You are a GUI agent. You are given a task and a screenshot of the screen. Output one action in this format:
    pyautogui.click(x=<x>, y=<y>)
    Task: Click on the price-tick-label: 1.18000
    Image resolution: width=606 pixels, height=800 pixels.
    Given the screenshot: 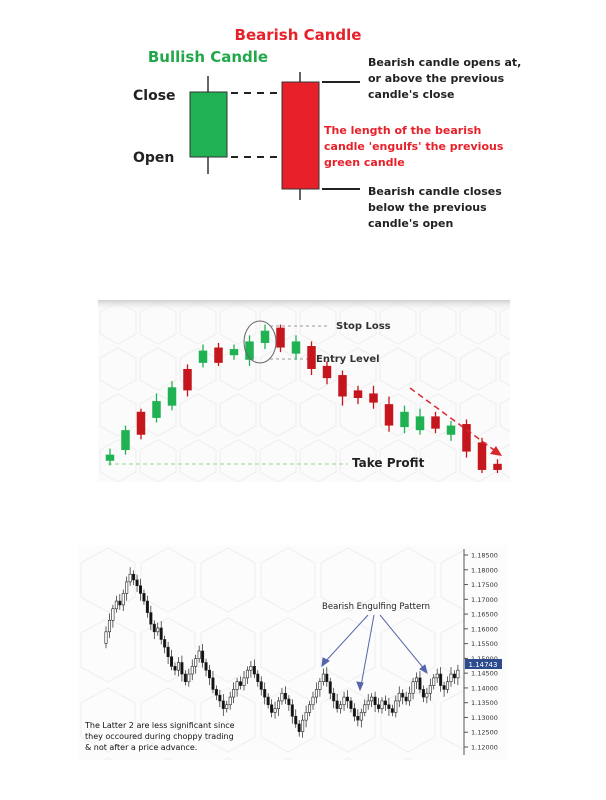 What is the action you would take?
    pyautogui.click(x=484, y=570)
    